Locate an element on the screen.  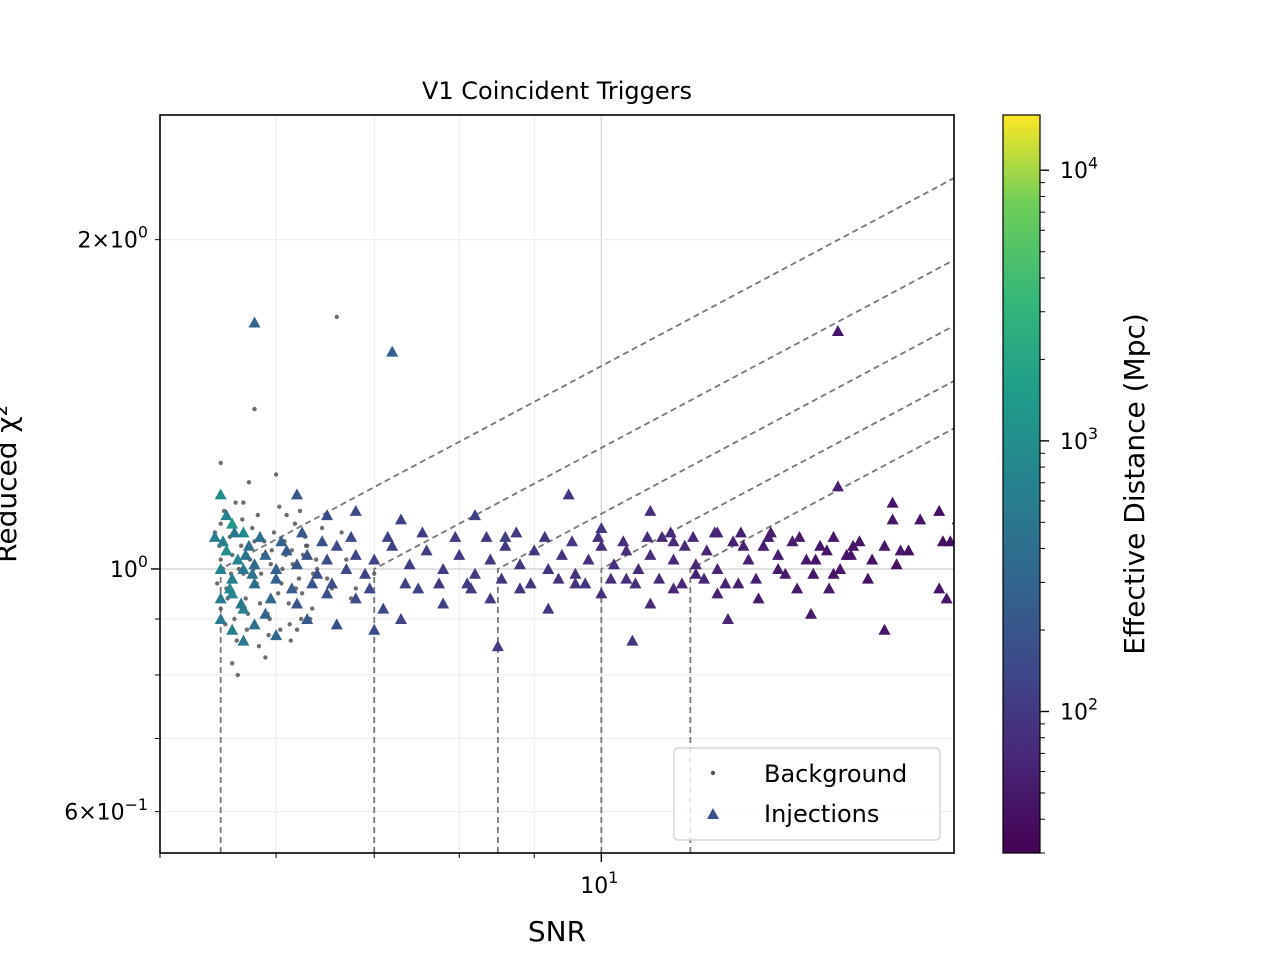
colorbar is located at coordinates (1021, 484).